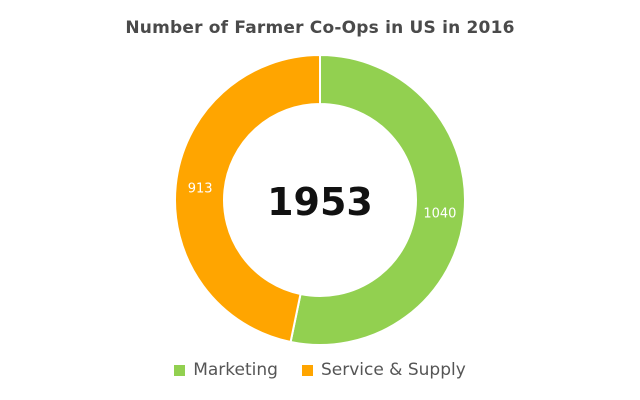  I want to click on legend-item-service-supply: Service & Supply, so click(383, 370).